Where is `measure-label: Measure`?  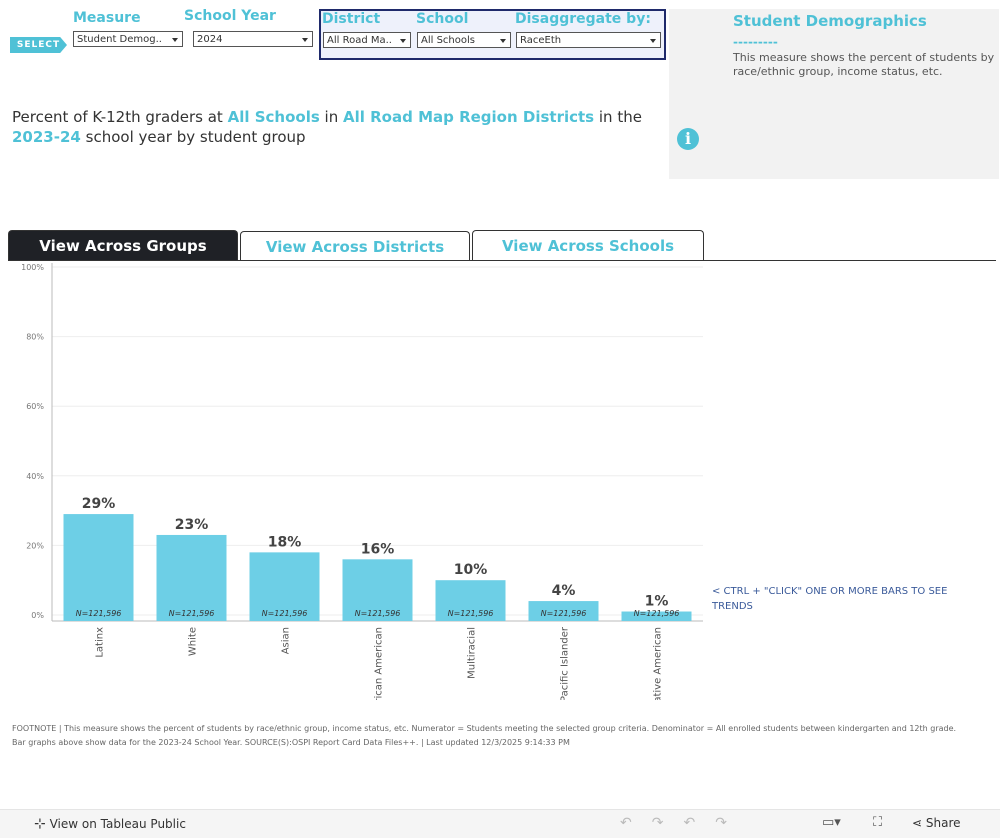 measure-label: Measure is located at coordinates (107, 18).